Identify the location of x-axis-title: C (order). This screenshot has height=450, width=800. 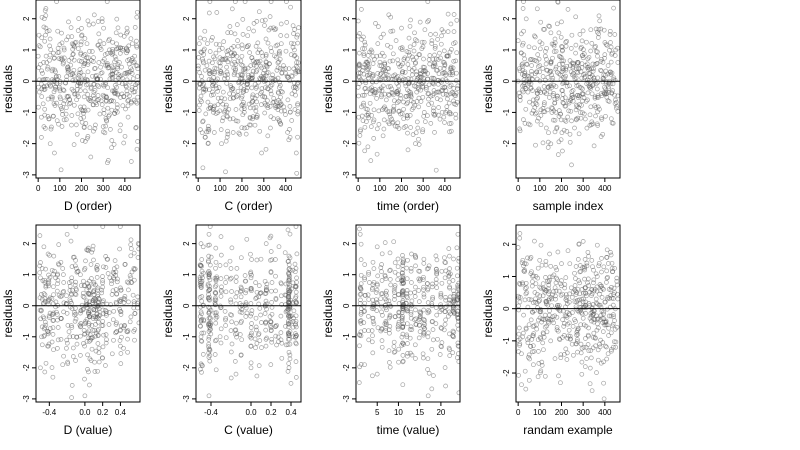
(248, 206).